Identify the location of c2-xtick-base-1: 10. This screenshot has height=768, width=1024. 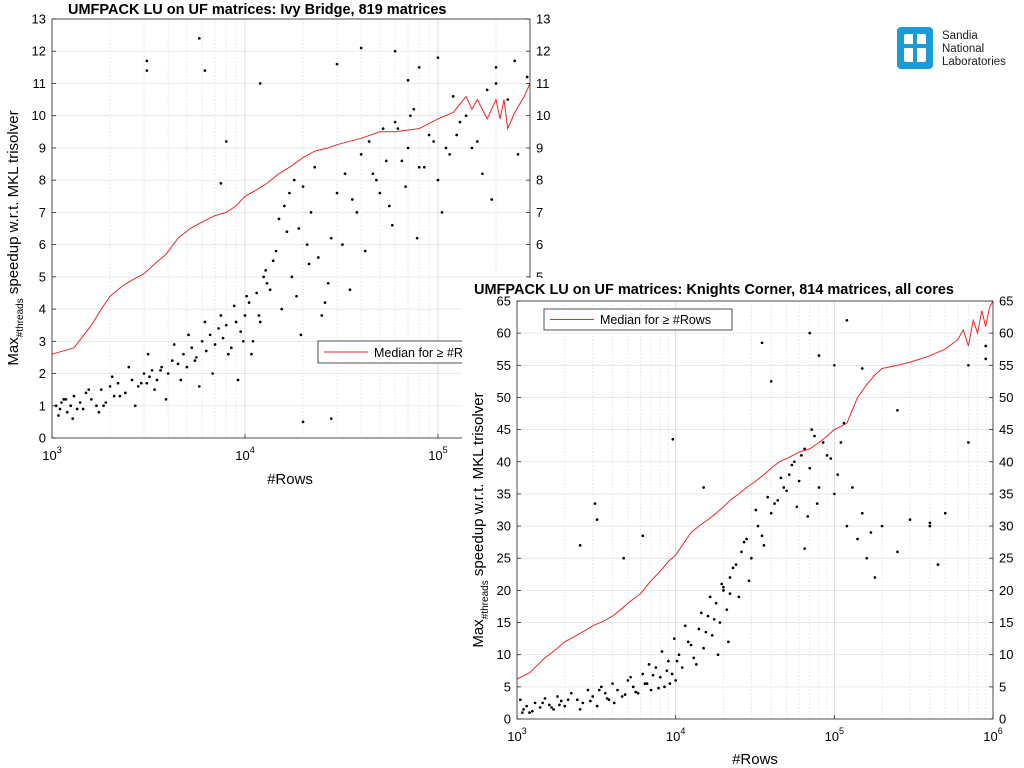
(673, 736).